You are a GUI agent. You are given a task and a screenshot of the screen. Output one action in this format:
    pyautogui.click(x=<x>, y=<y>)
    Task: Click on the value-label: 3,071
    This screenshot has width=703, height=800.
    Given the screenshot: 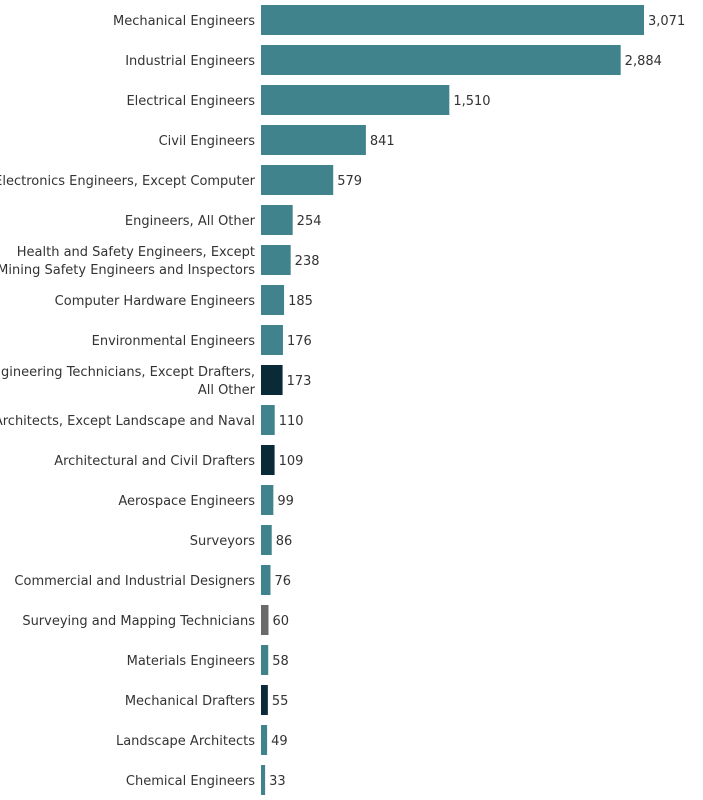 What is the action you would take?
    pyautogui.click(x=666, y=21)
    